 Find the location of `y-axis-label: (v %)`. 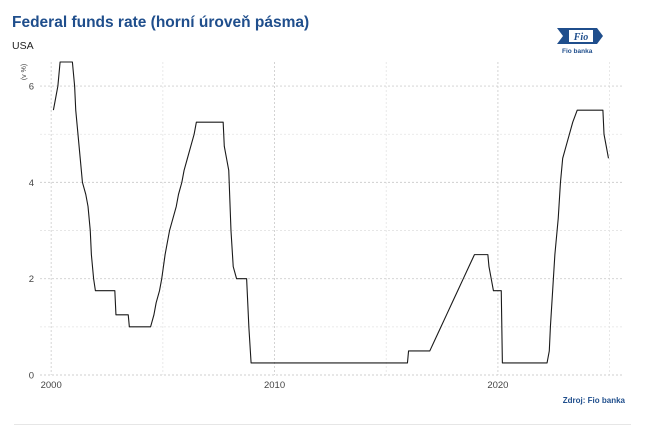

y-axis-label: (v %) is located at coordinates (24, 72).